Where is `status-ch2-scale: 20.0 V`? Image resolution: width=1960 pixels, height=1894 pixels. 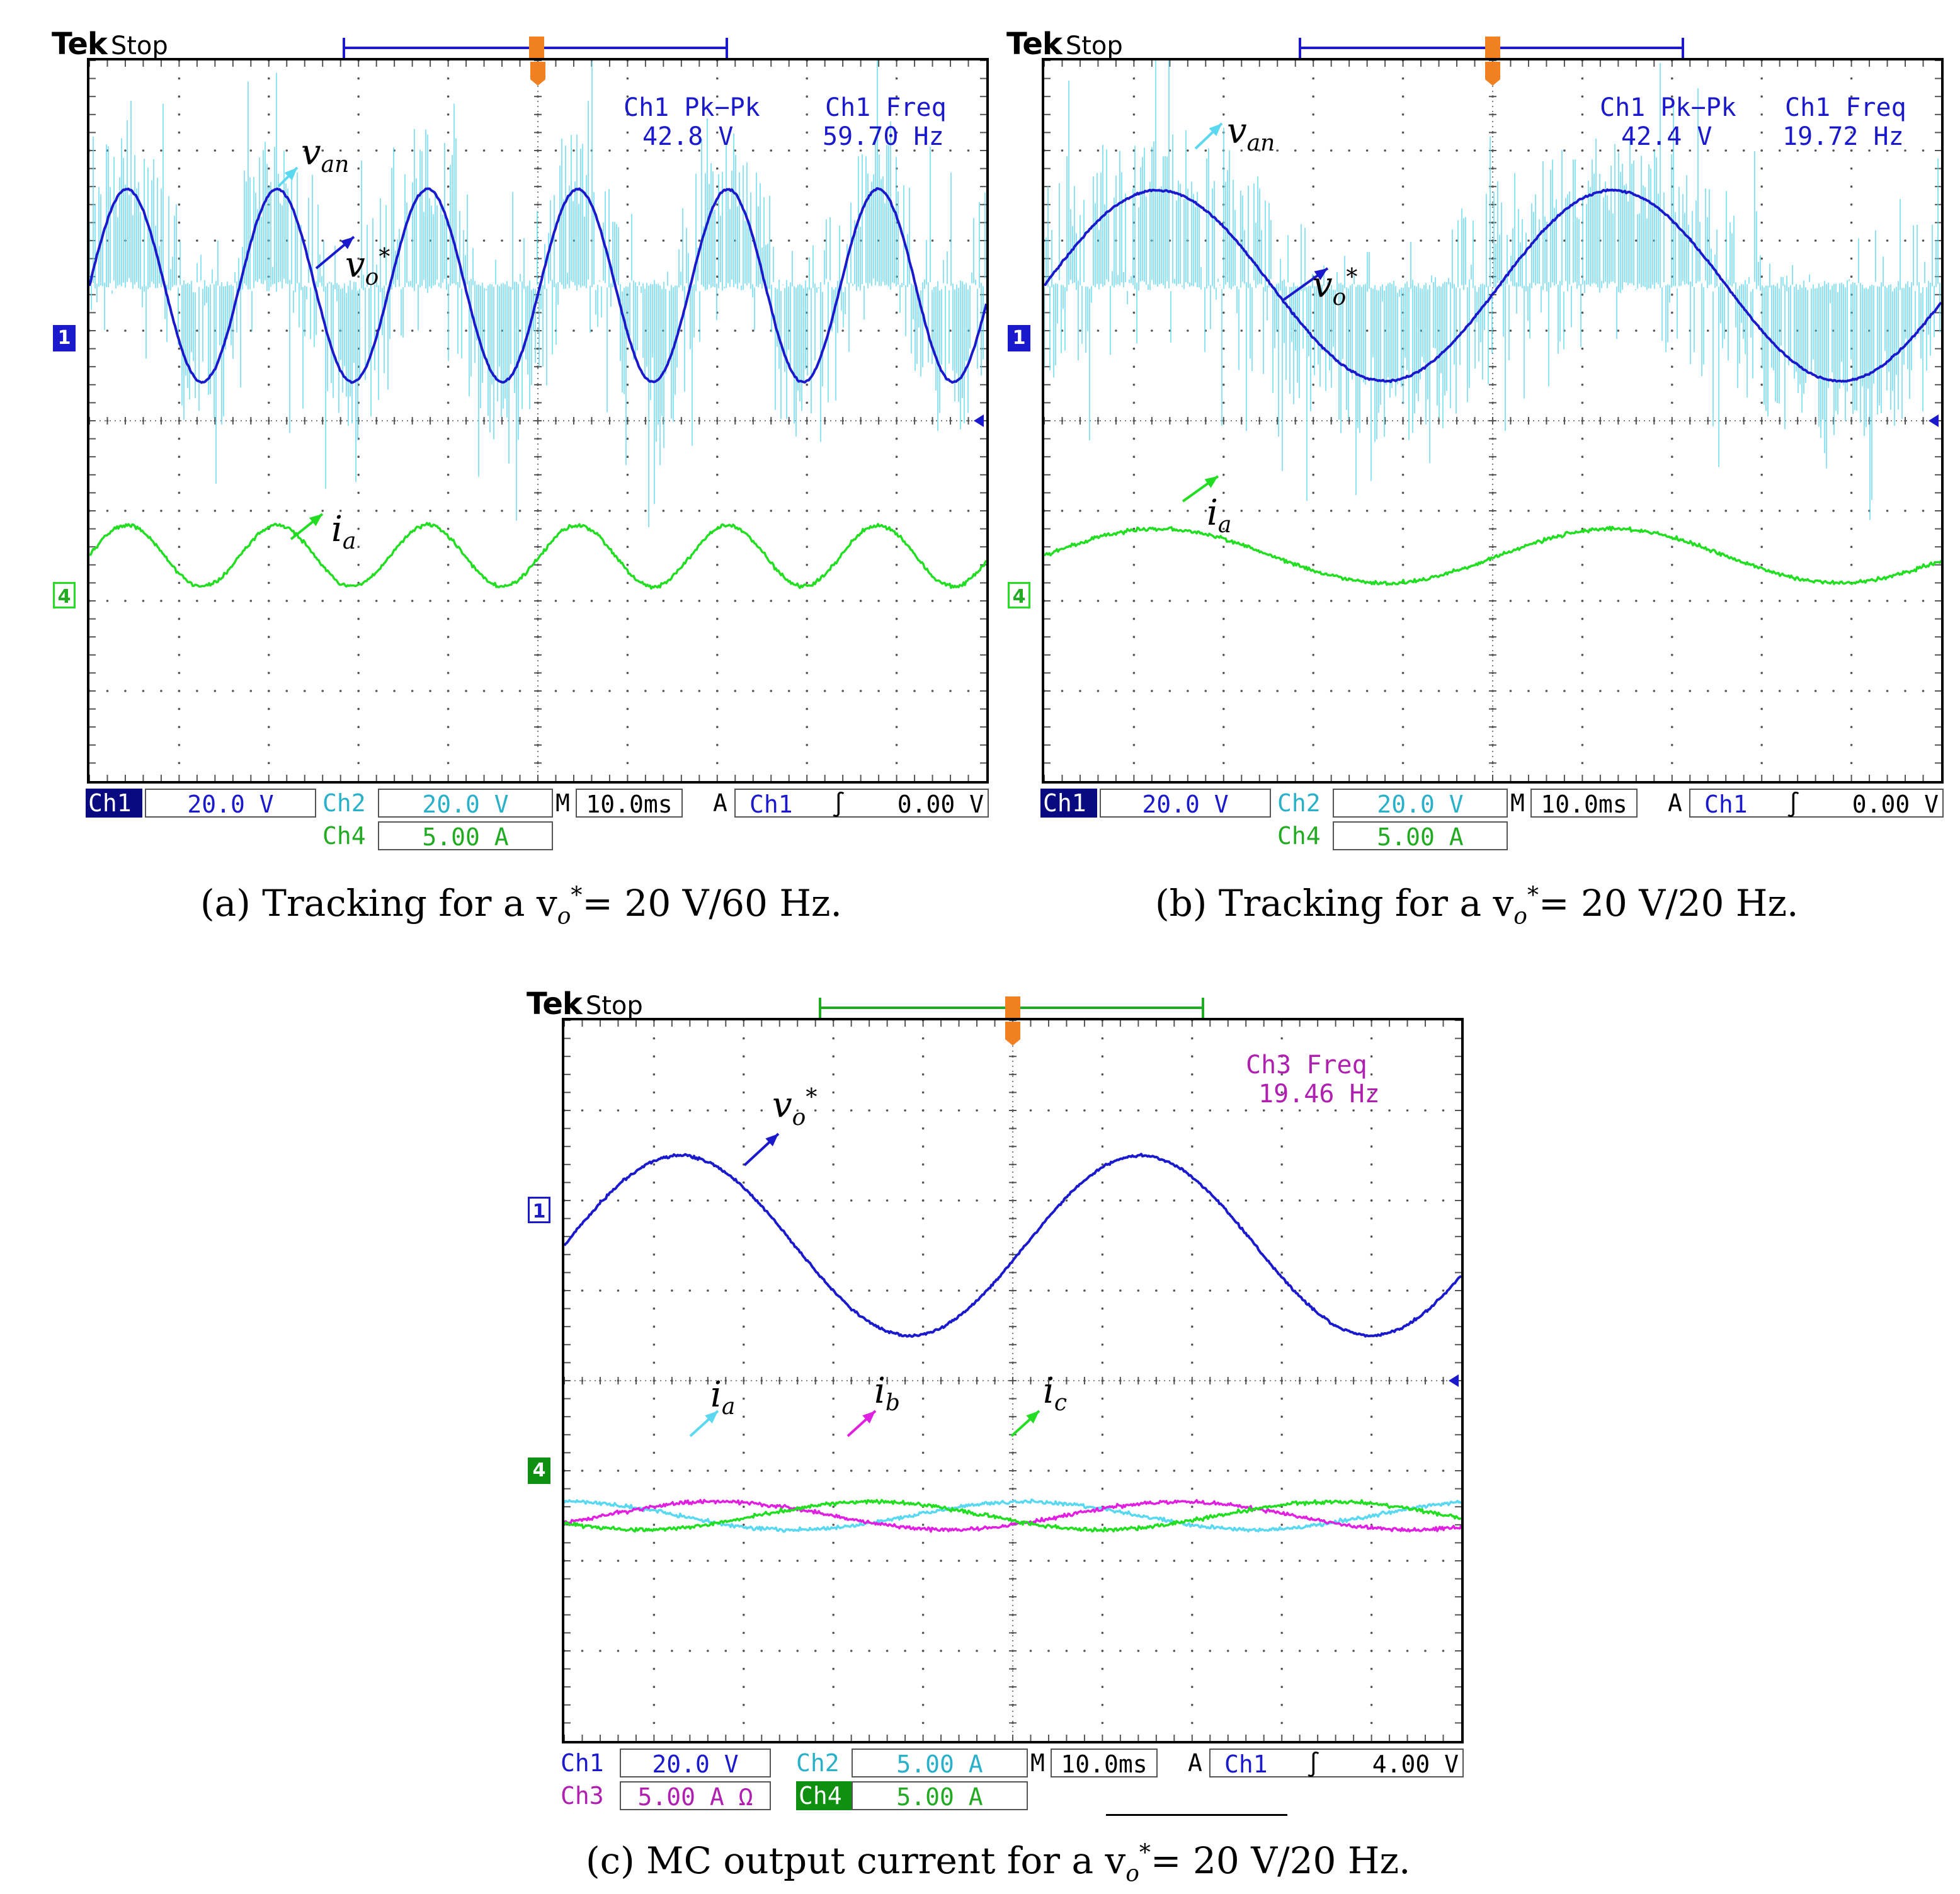
status-ch2-scale: 20.0 V is located at coordinates (1420, 803).